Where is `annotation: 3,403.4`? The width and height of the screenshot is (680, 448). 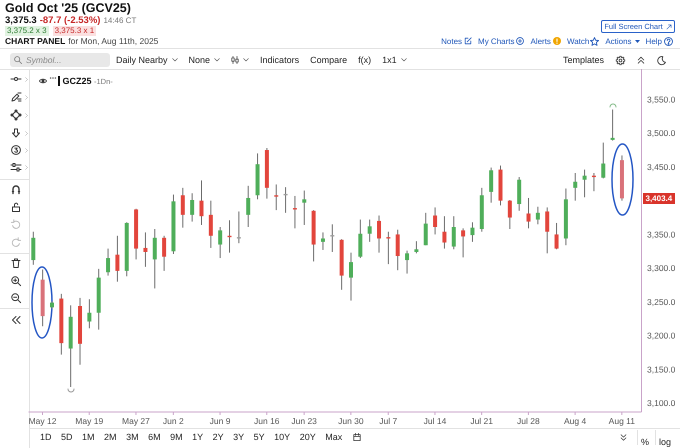 annotation: 3,403.4 is located at coordinates (659, 198).